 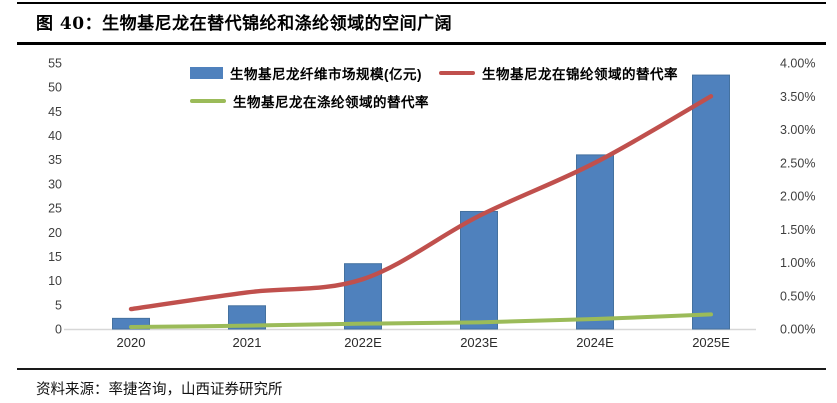 What do you see at coordinates (208, 101) in the screenshot?
I see `legend-swatch-polyester-rate` at bounding box center [208, 101].